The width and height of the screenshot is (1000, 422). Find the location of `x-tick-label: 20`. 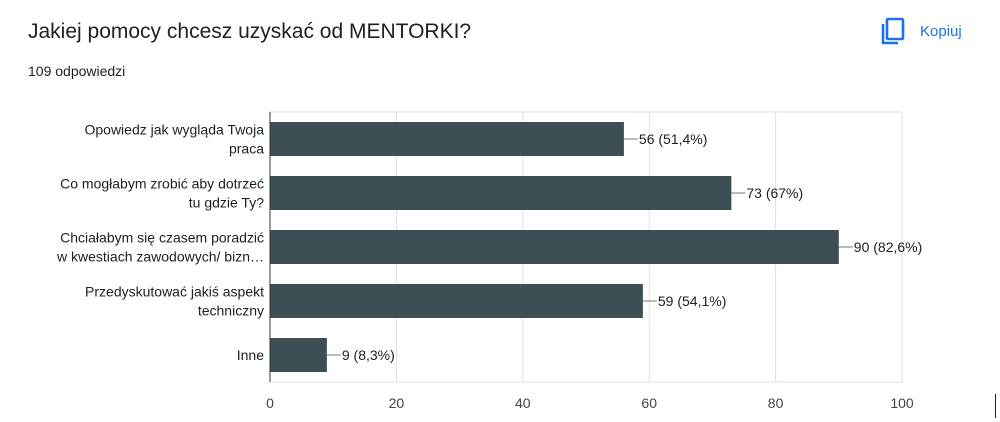

x-tick-label: 20 is located at coordinates (397, 403).